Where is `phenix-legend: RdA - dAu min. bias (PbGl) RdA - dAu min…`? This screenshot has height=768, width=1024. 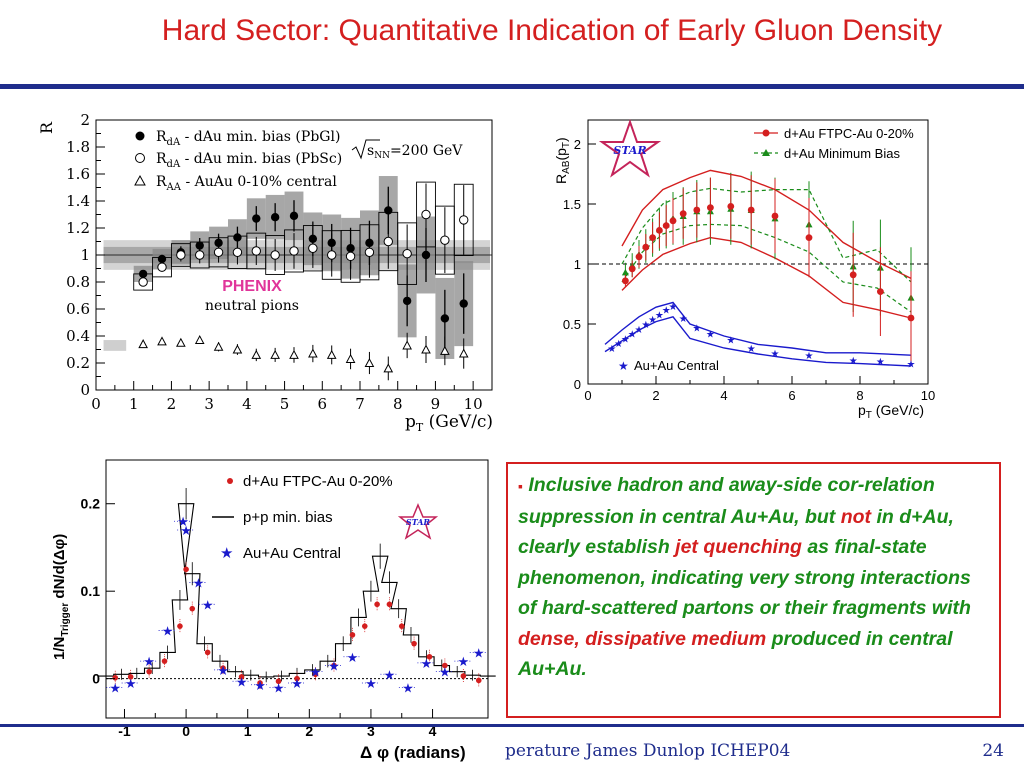
phenix-legend: RdA - dAu min. bias (PbGl) RdA - dAu min… is located at coordinates (298, 161).